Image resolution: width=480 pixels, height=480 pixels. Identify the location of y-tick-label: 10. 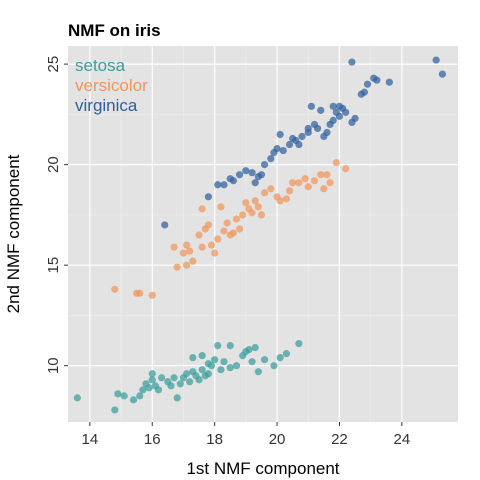
(53, 365).